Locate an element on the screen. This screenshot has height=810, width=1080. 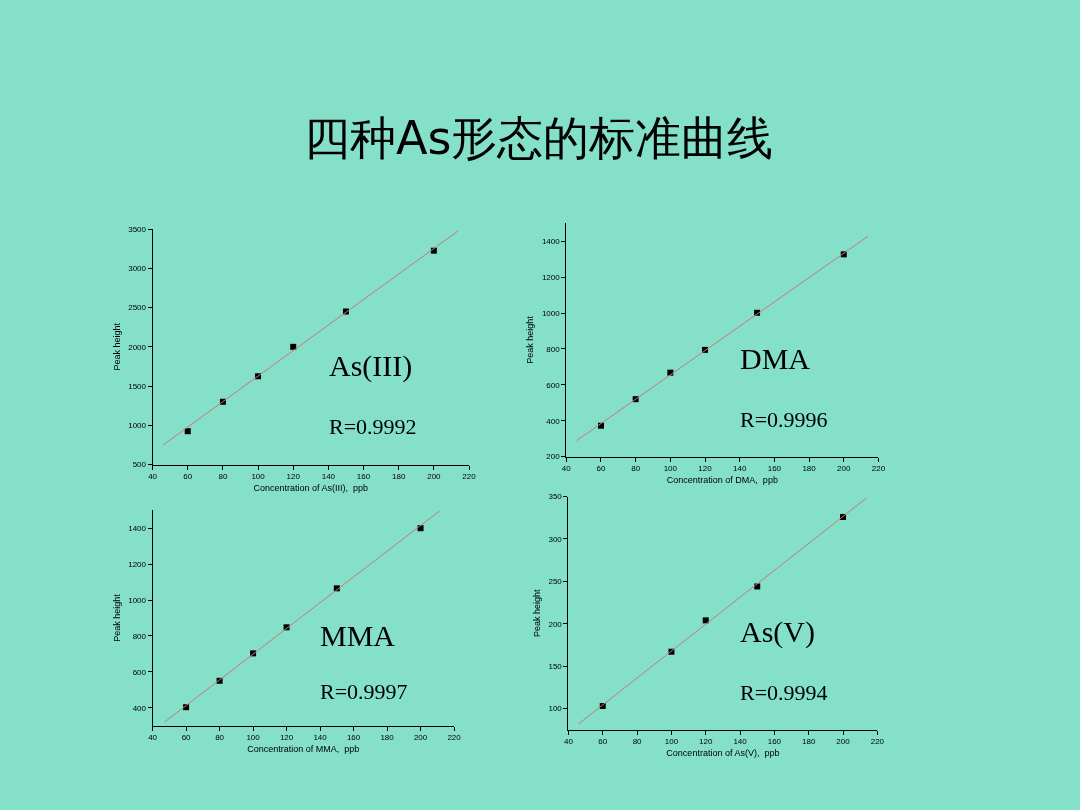
x-axis-title: Concentration of MMA, ppb is located at coordinates (303, 749).